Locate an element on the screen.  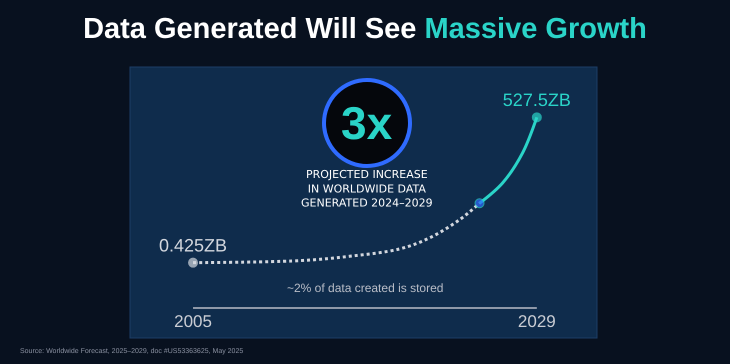
chart-title: Data Generated Will See Massive Growth is located at coordinates (365, 29).